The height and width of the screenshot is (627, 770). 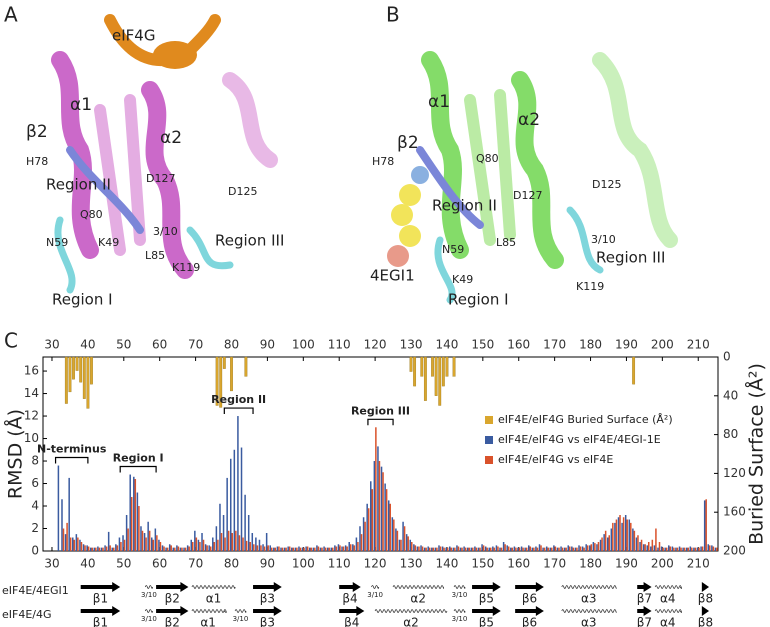 What do you see at coordinates (446, 564) in the screenshot?
I see `x-tick-label: 140` at bounding box center [446, 564].